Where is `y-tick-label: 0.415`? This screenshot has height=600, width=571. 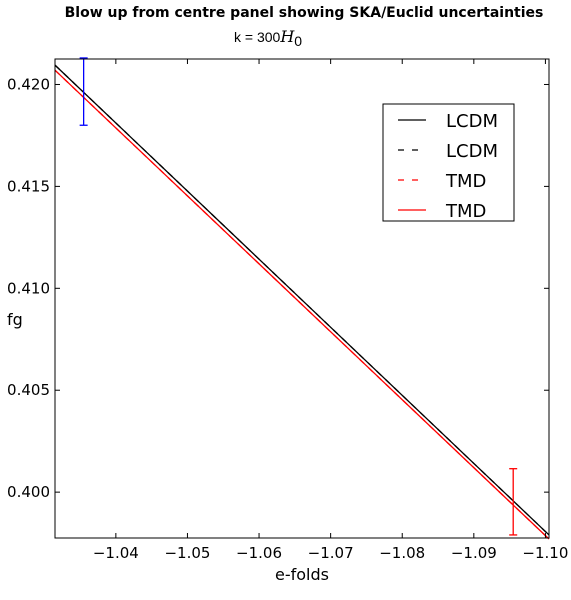
y-tick-label: 0.415 is located at coordinates (28, 186).